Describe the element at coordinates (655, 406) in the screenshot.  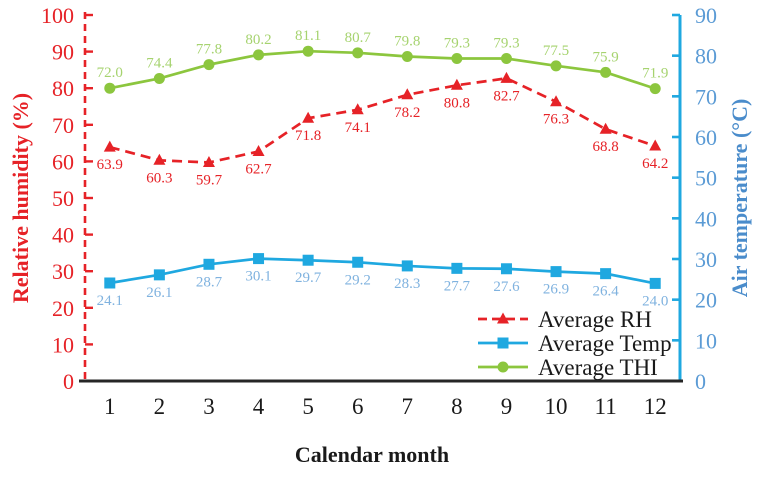
I see `x-axis-tick-label: 12` at that location.